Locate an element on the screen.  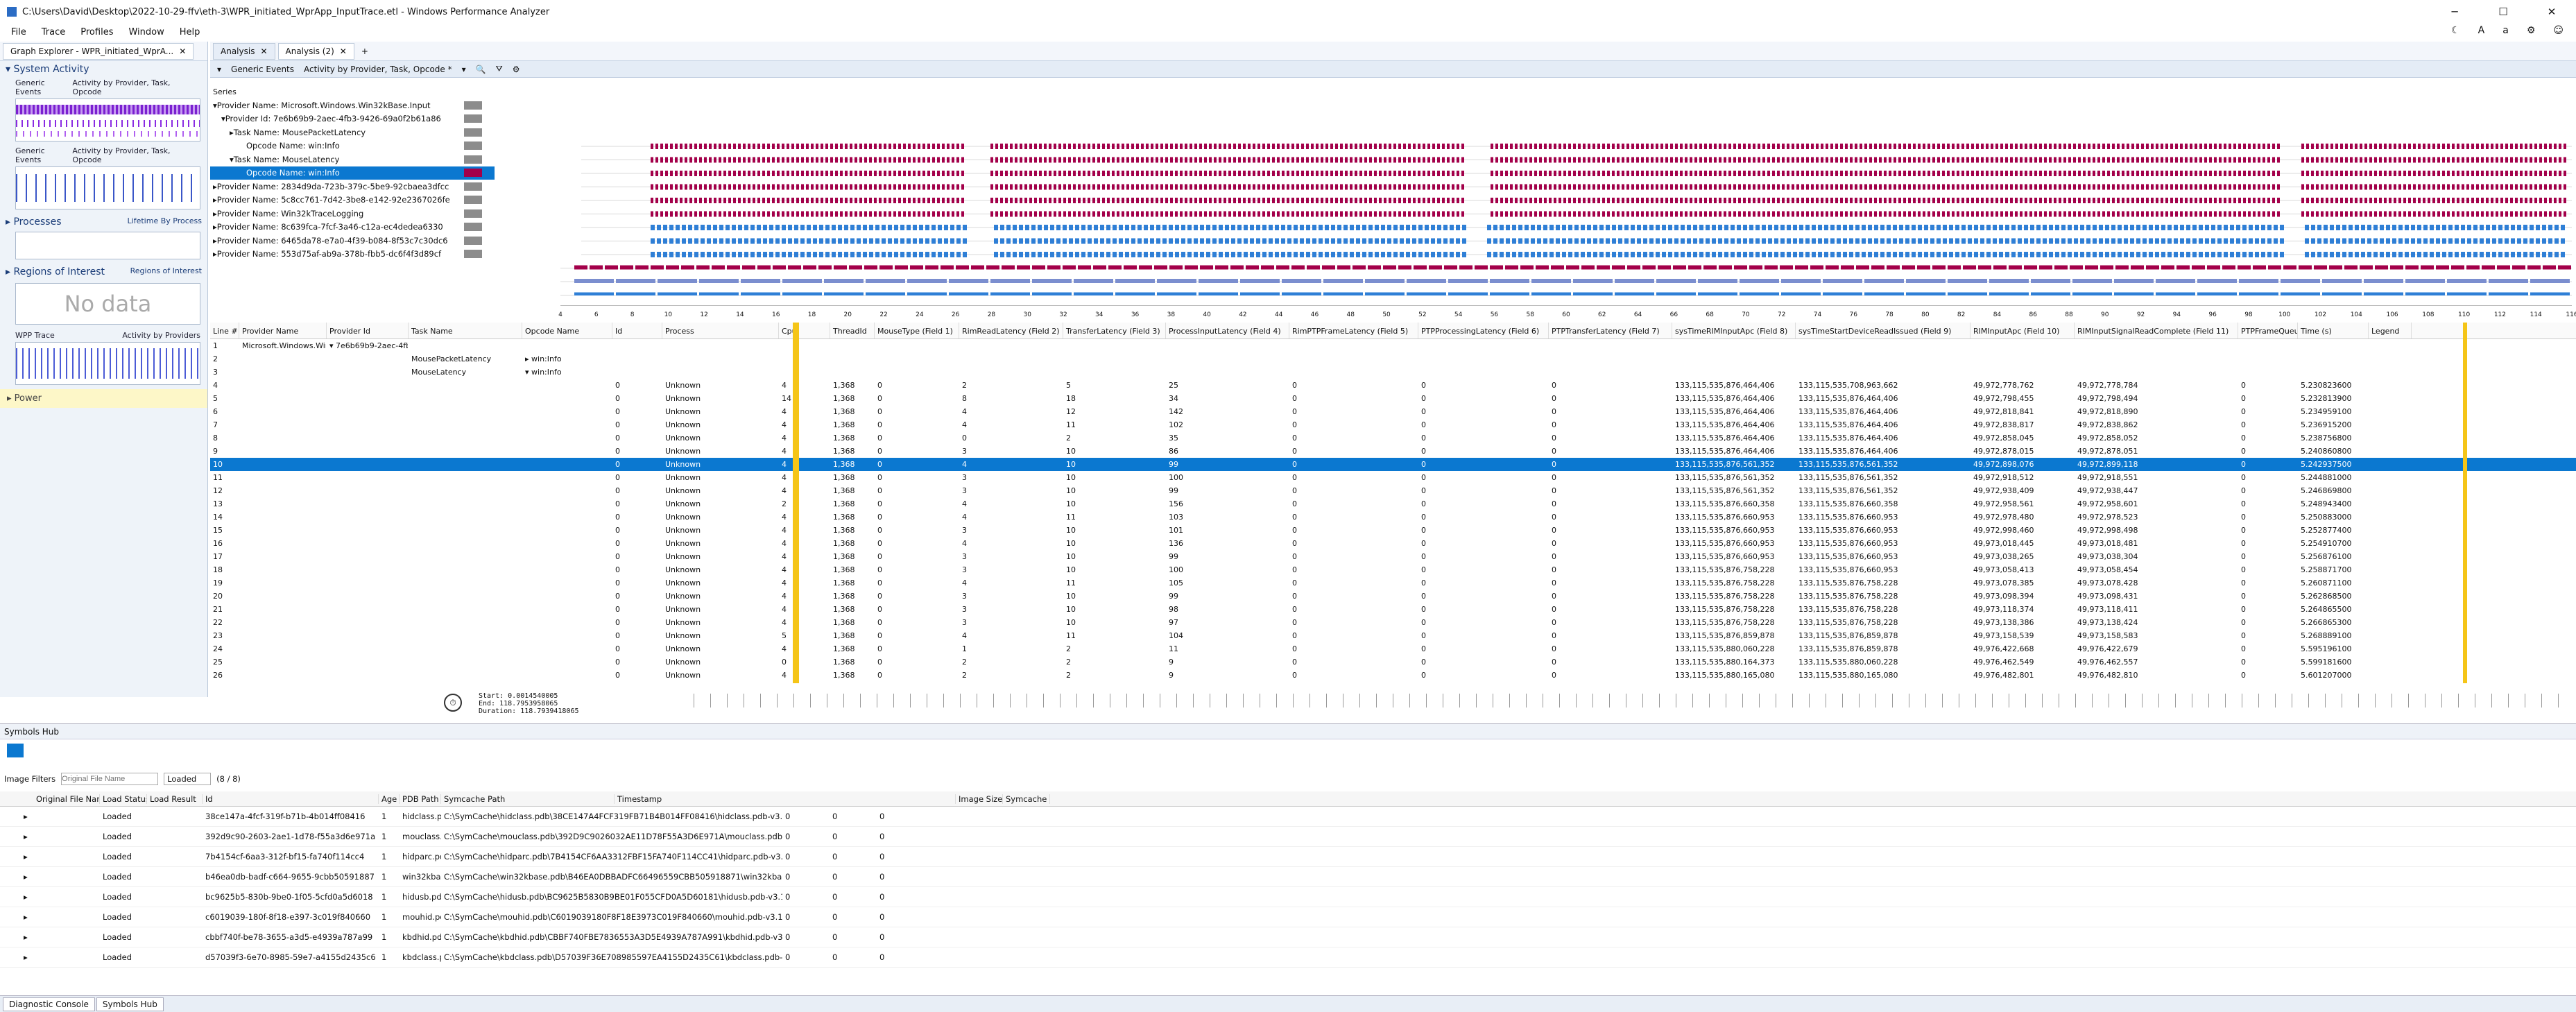
section-power: ▸ Power is located at coordinates (103, 398).